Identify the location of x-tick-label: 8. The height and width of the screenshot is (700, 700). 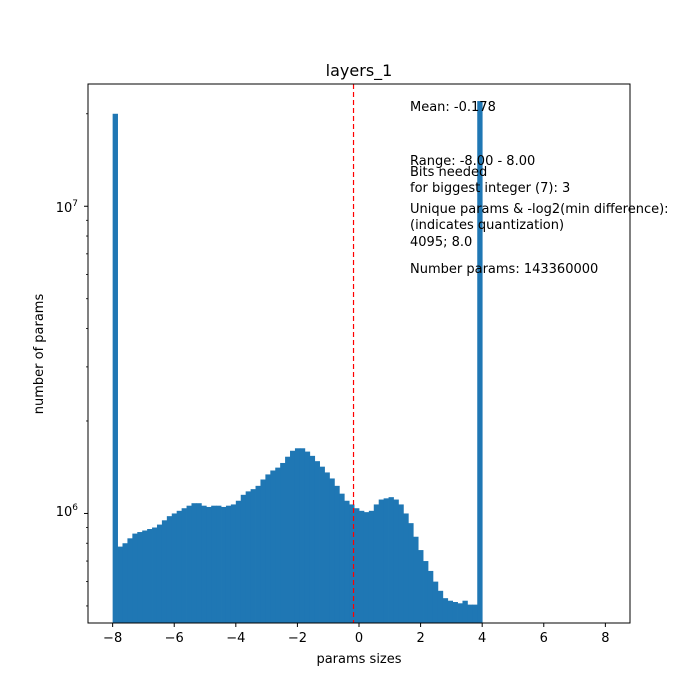
(605, 638).